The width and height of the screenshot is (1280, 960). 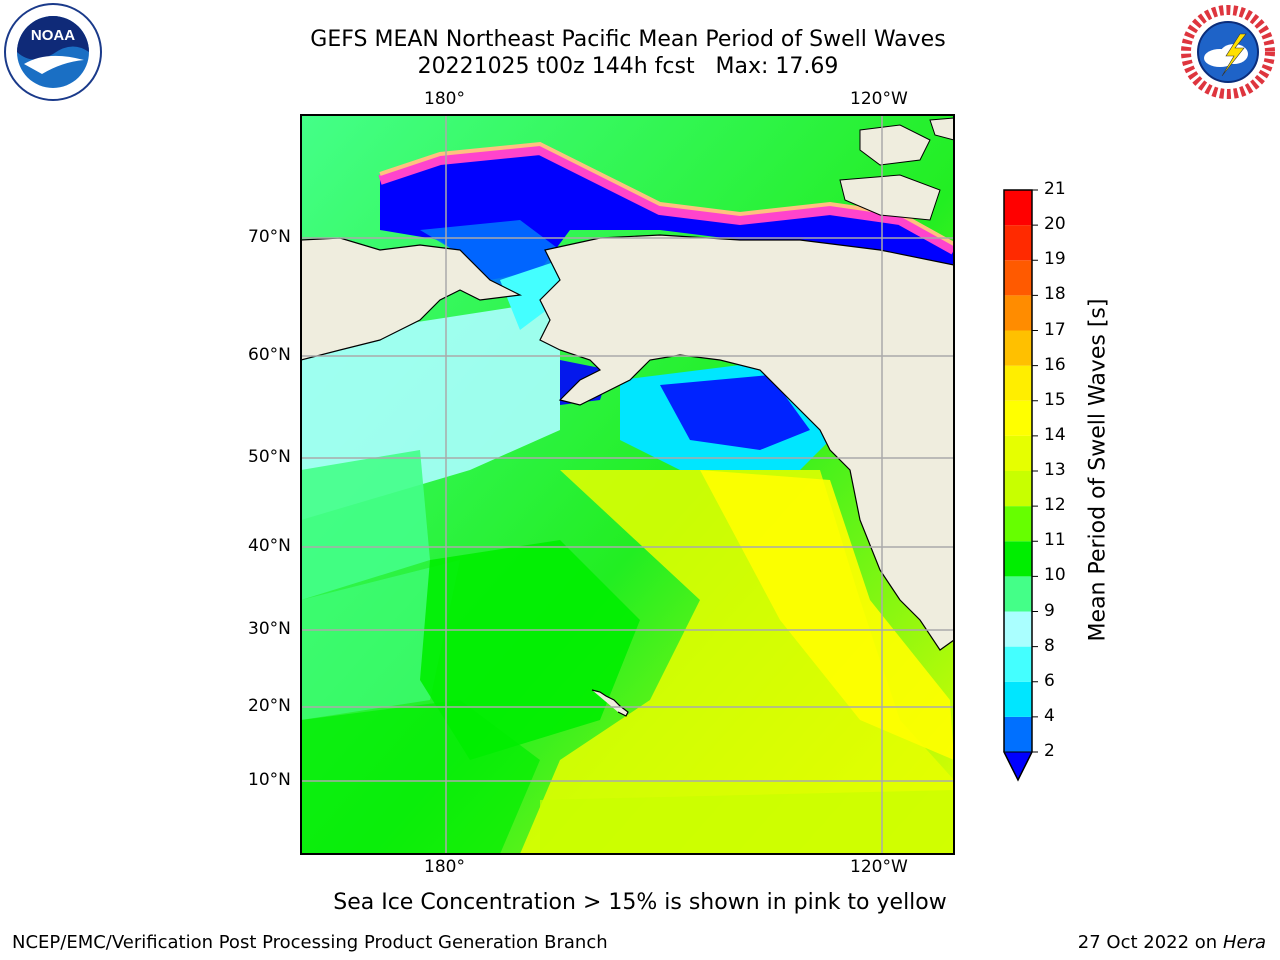 What do you see at coordinates (1055, 505) in the screenshot?
I see `colorbar-tick-label: 12` at bounding box center [1055, 505].